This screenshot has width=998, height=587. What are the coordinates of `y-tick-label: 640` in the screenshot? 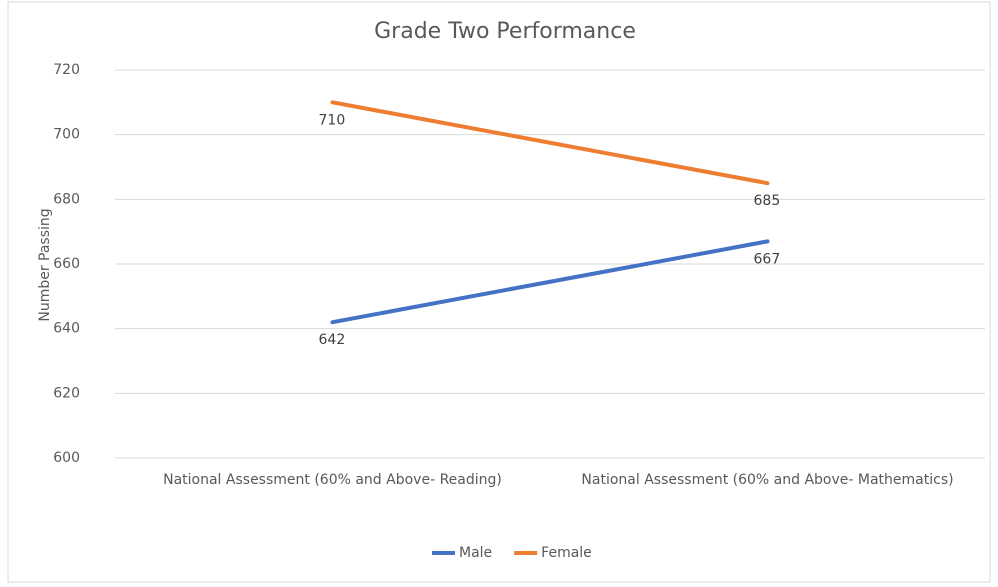 It's located at (66, 329).